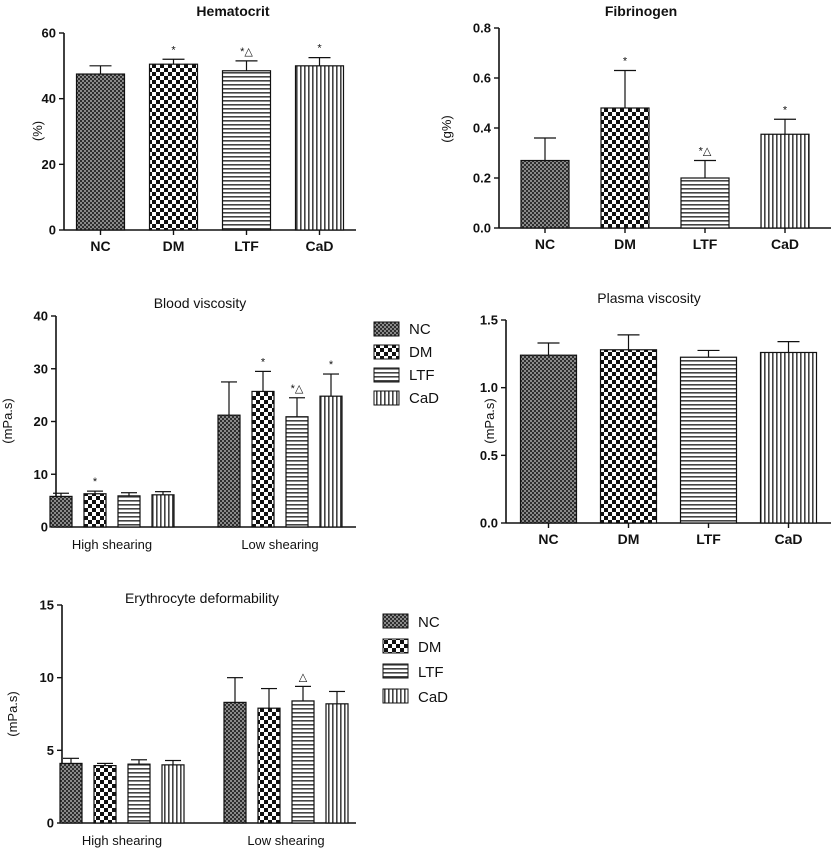  Describe the element at coordinates (37, 131) in the screenshot. I see `hematocrit-y-label: (%)` at that location.